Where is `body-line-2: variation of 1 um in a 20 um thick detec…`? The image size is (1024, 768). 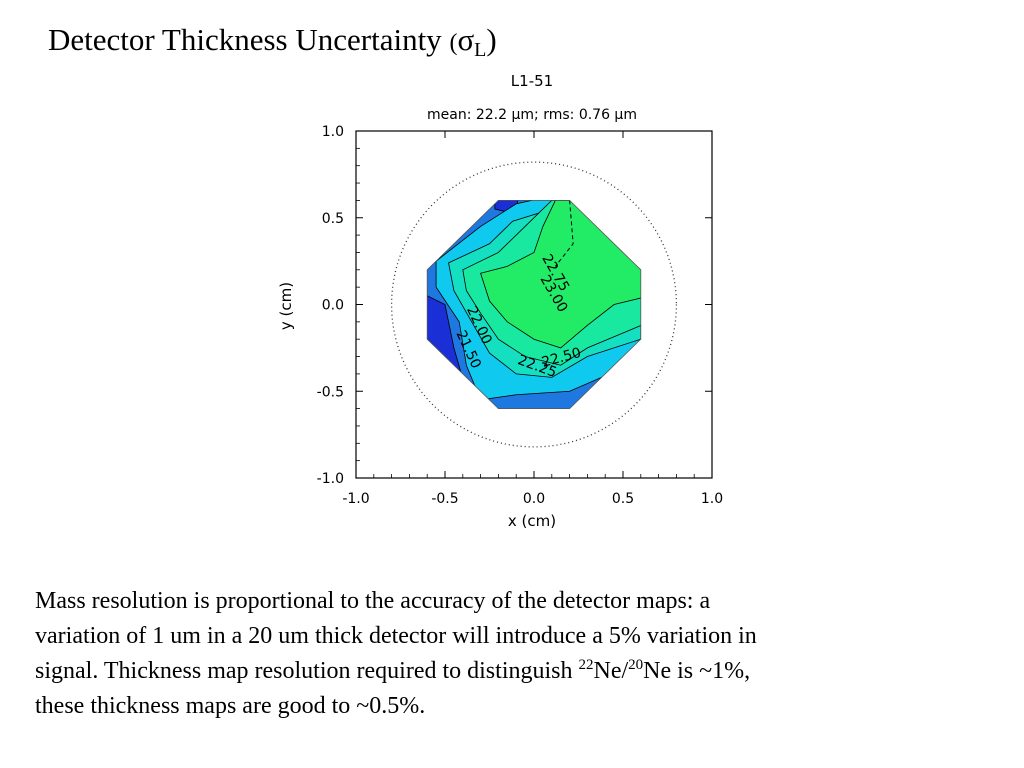
body-line-2: variation of 1 um in a 20 um thick detec… is located at coordinates (396, 636).